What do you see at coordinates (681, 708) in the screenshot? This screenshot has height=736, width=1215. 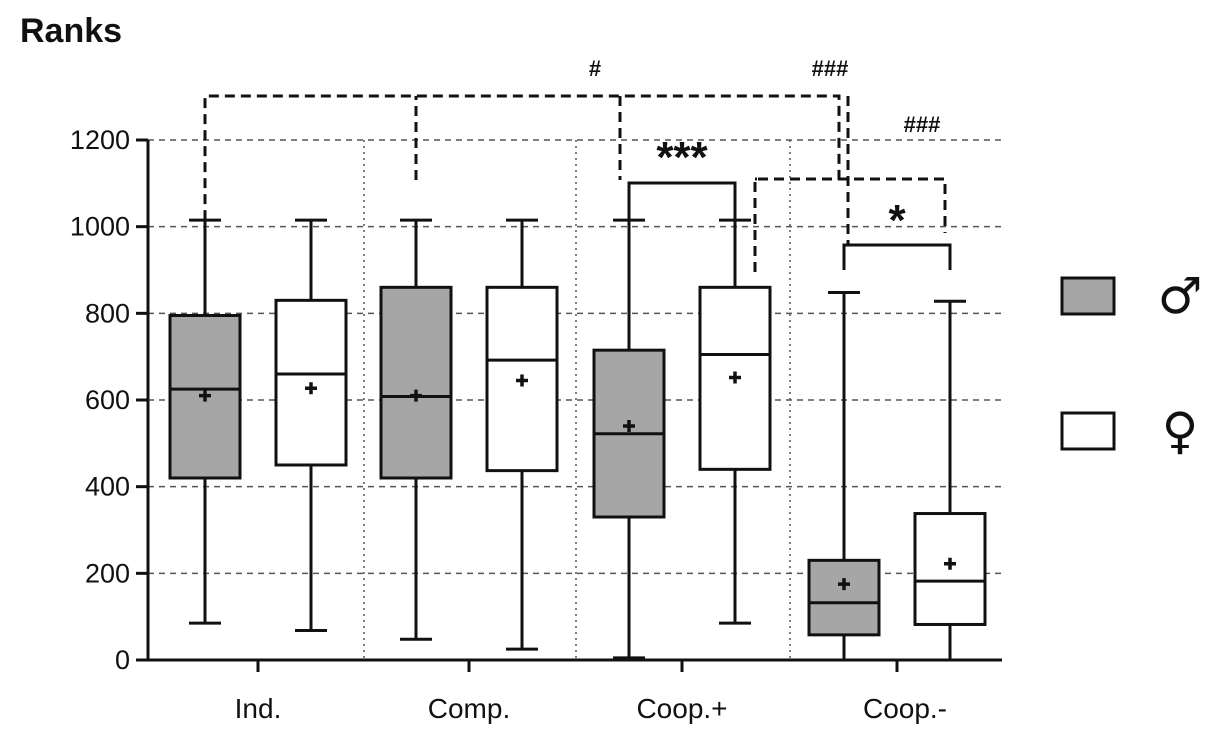 I see `x-tick-label-2: Coop.+` at bounding box center [681, 708].